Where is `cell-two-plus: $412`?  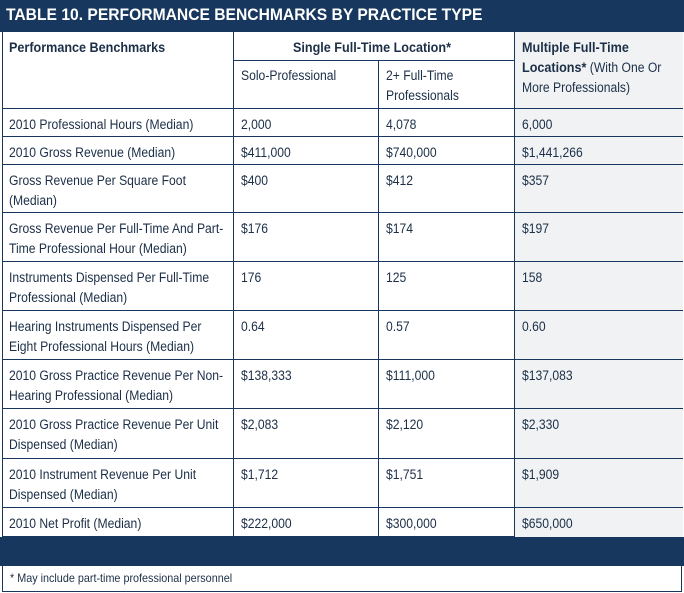
cell-two-plus: $412 is located at coordinates (400, 180).